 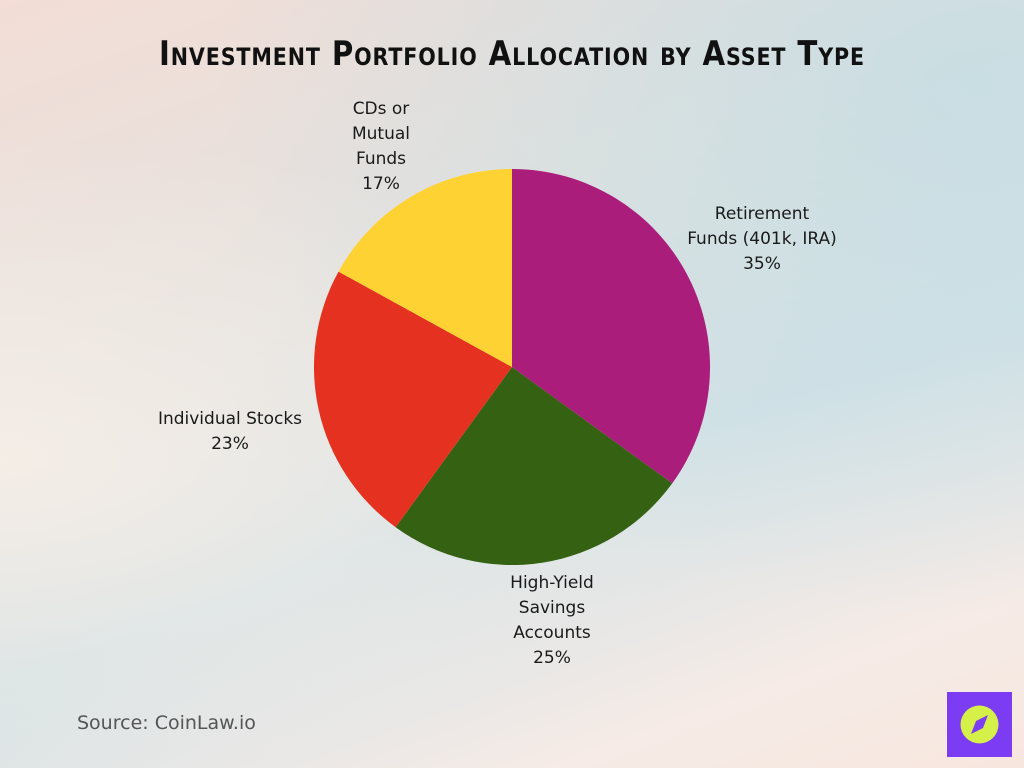 I want to click on pie-slice-cds, so click(x=425, y=268).